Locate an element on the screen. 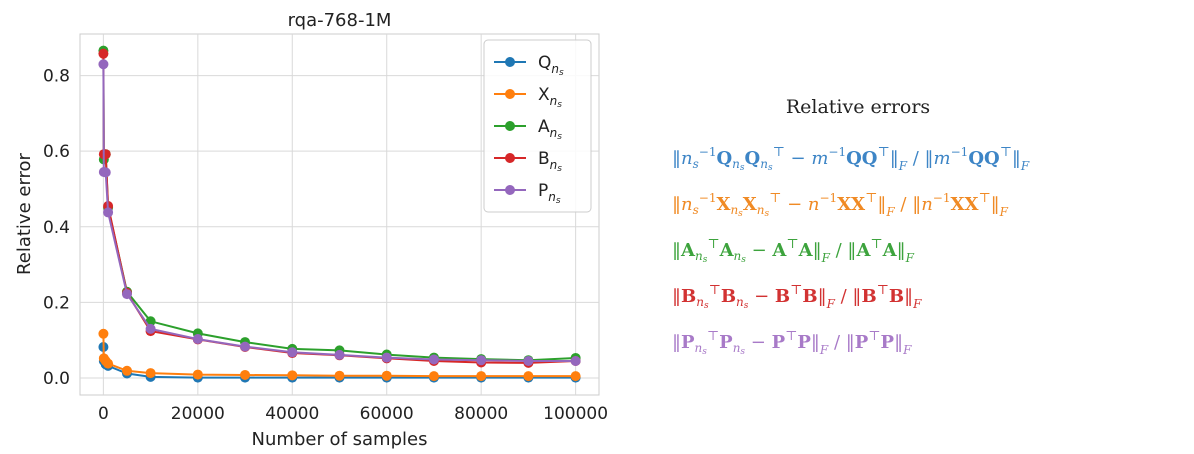 This screenshot has height=454, width=1194. svg-text:‖ns−1QnsQns⊤ − m−1QQ⊤‖F / ‖m−1: ‖ns−1QnsQns⊤ − m−1QQ⊤‖F / ‖m−1QQ⊤‖F is located at coordinates (851, 159).